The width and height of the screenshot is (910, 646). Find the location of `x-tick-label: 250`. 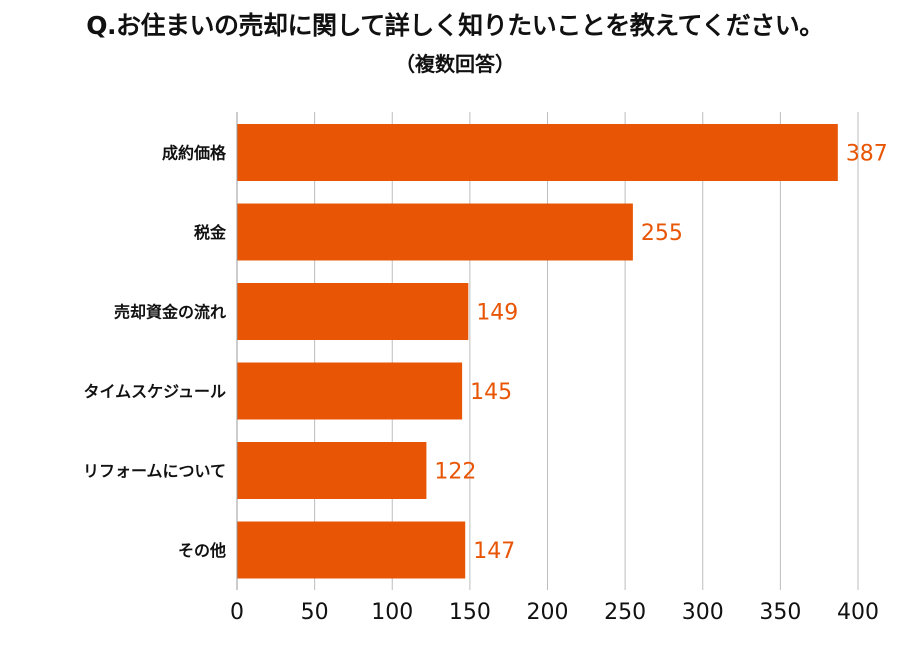

x-tick-label: 250 is located at coordinates (625, 612).